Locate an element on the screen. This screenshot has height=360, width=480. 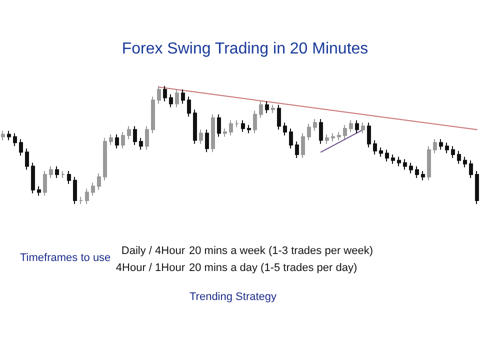
text: 20 mins a day (1-5 trades per day) is located at coordinates (273, 268).